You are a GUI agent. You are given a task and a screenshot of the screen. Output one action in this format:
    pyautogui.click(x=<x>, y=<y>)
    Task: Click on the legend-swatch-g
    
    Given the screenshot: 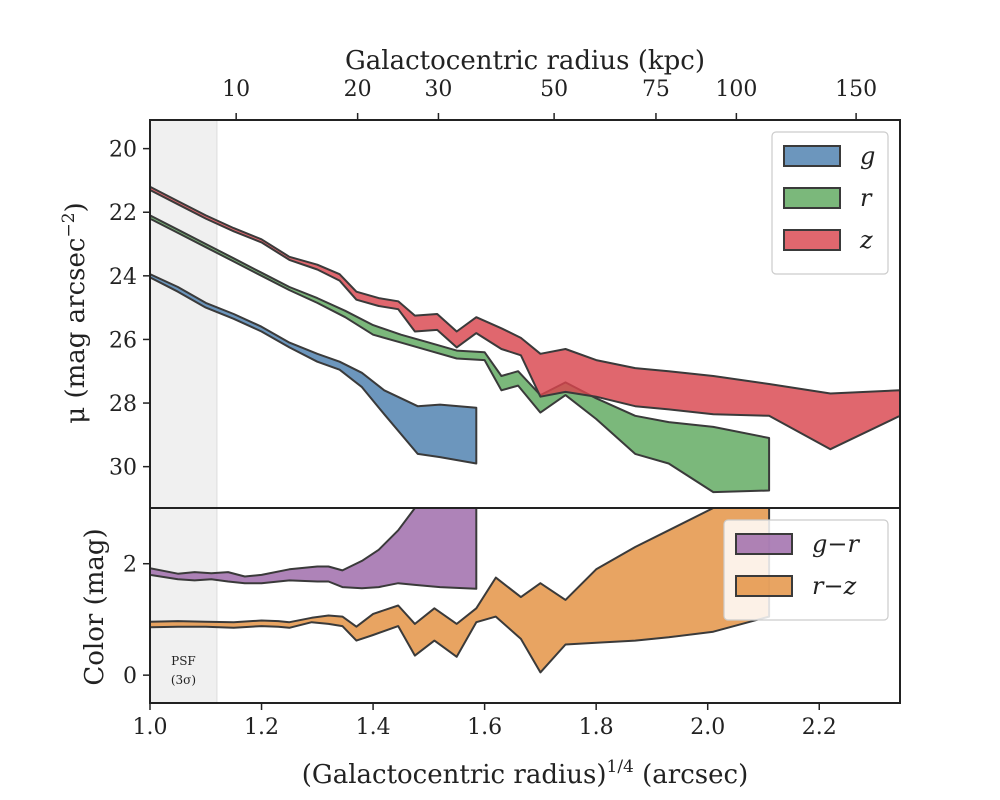 What is the action you would take?
    pyautogui.click(x=812, y=156)
    